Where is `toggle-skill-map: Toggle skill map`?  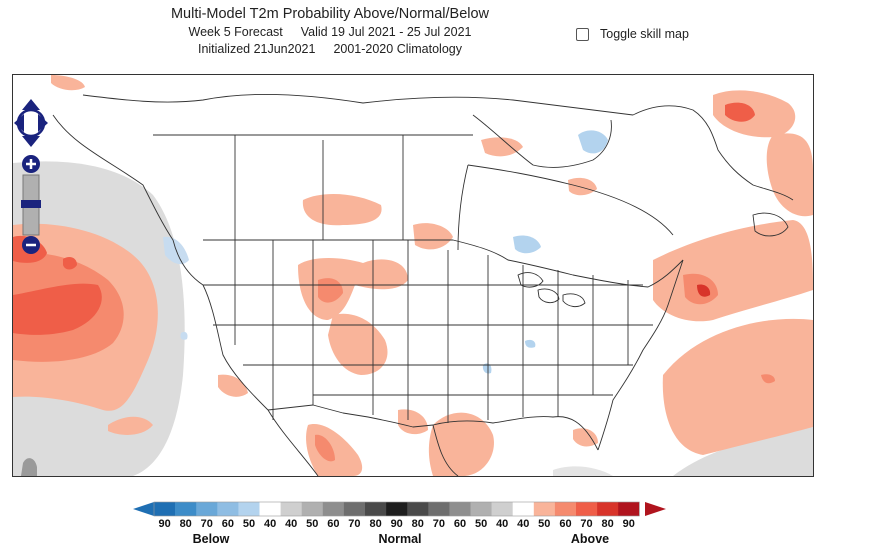
toggle-skill-map: Toggle skill map is located at coordinates (632, 34).